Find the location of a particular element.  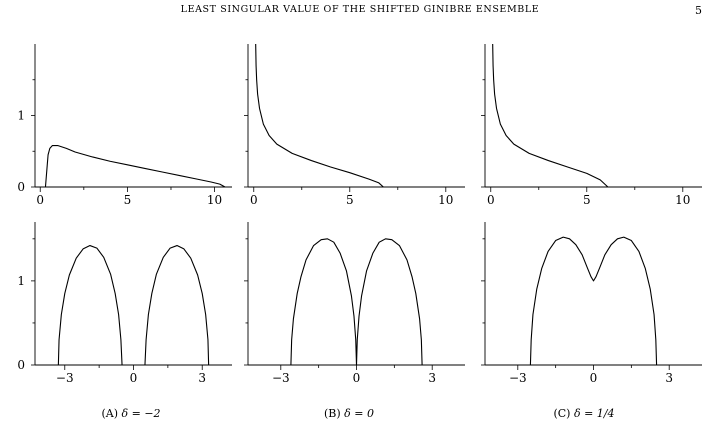

bottom-b-x-tick-label: 0 is located at coordinates (357, 378).